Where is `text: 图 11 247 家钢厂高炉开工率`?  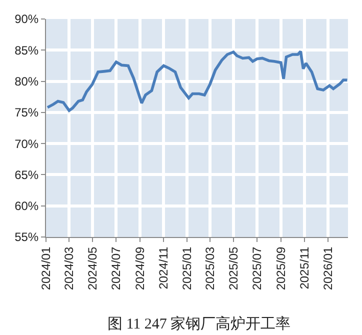 text: 图 11 247 家钢厂高炉开工率 is located at coordinates (199, 323).